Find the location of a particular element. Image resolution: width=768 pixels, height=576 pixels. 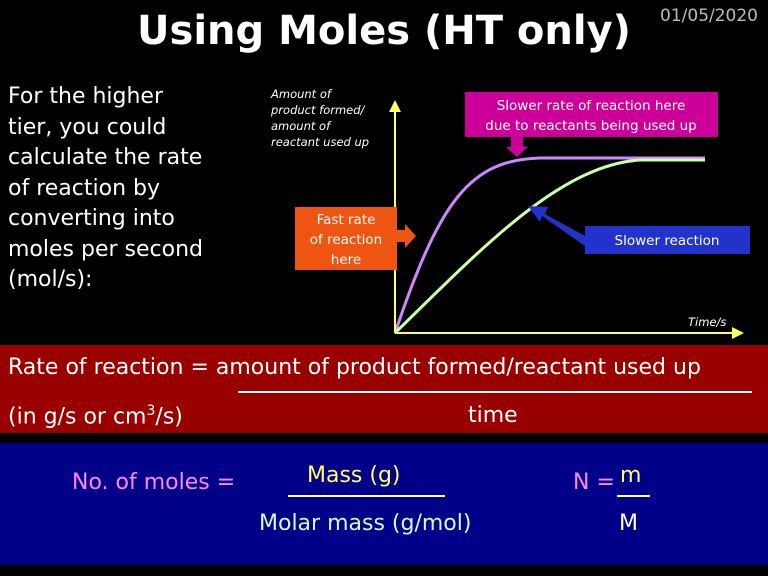

callout-text: Slower reaction is located at coordinates (667, 241).